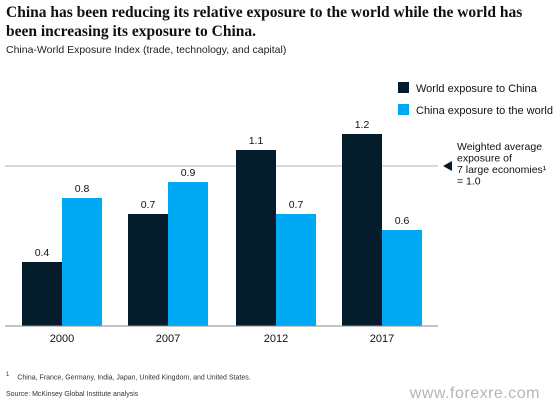 The image size is (554, 410). I want to click on legend-label: China exposure to the world, so click(484, 111).